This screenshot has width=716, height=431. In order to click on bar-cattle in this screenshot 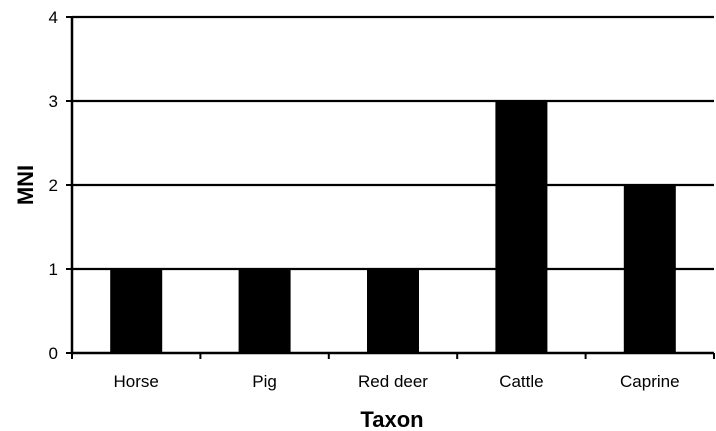, I will do `click(521, 227)`.